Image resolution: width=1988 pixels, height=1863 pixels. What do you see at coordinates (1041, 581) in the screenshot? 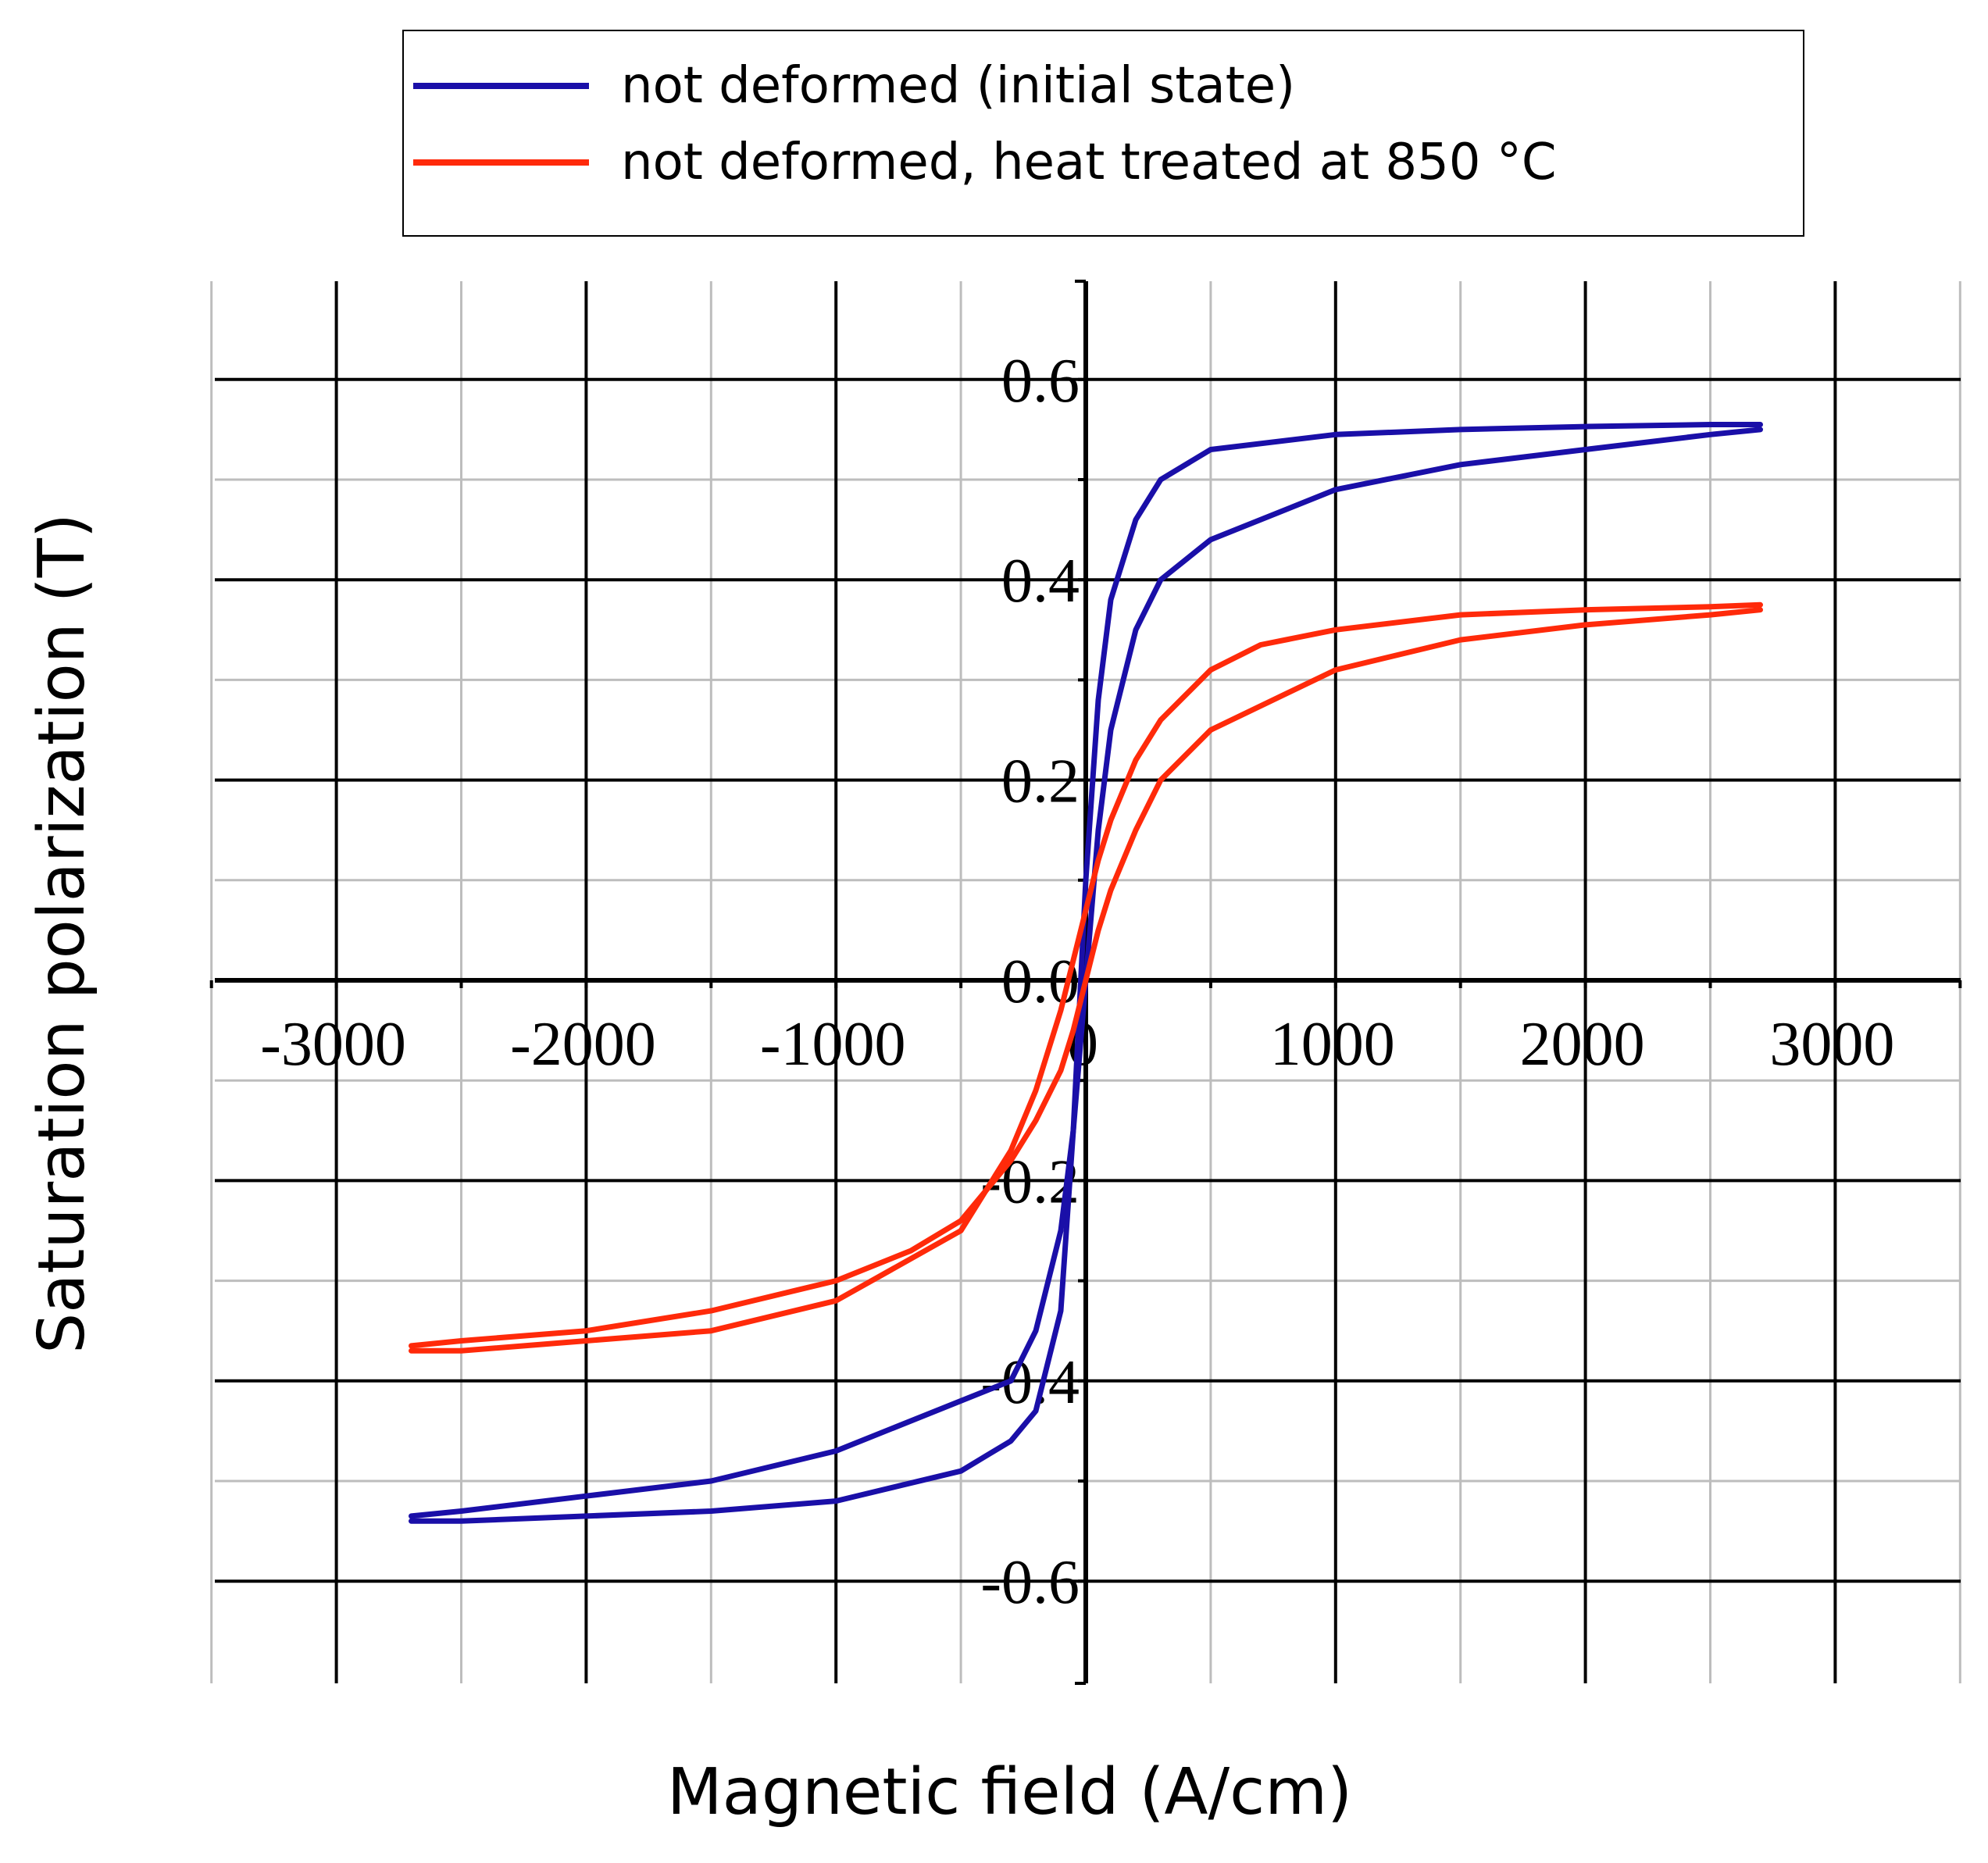
I see `y-tick-label: 0.4` at bounding box center [1041, 581].